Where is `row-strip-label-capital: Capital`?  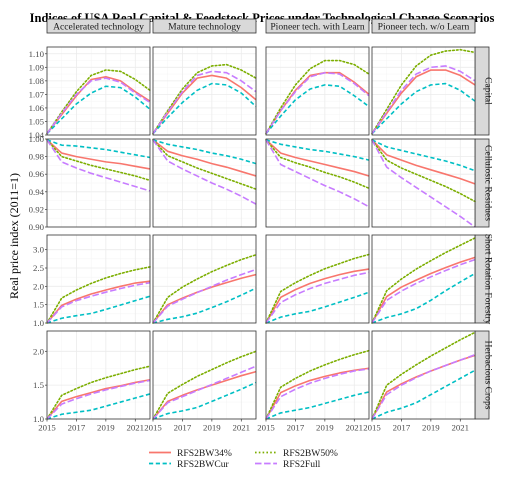 row-strip-label-capital: Capital is located at coordinates (487, 91).